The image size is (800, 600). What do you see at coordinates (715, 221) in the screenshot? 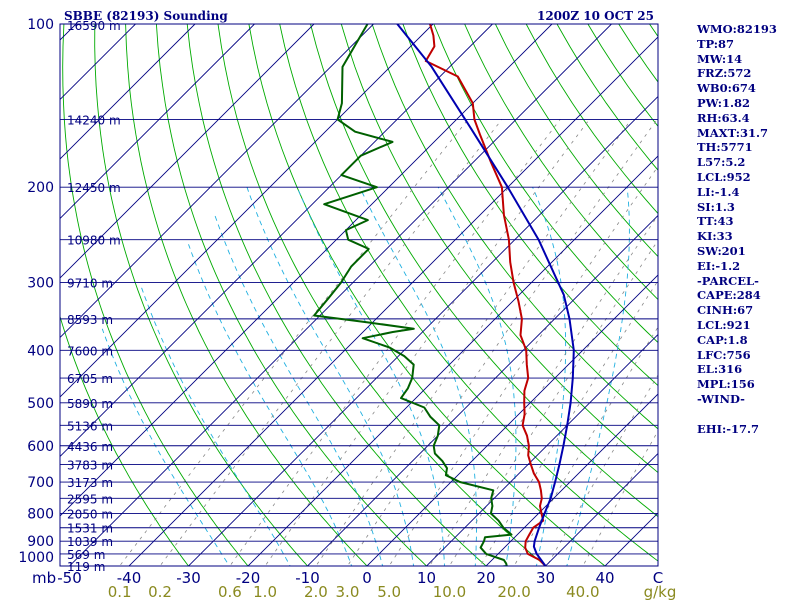
I see `stat-line: TT:43` at bounding box center [715, 221].